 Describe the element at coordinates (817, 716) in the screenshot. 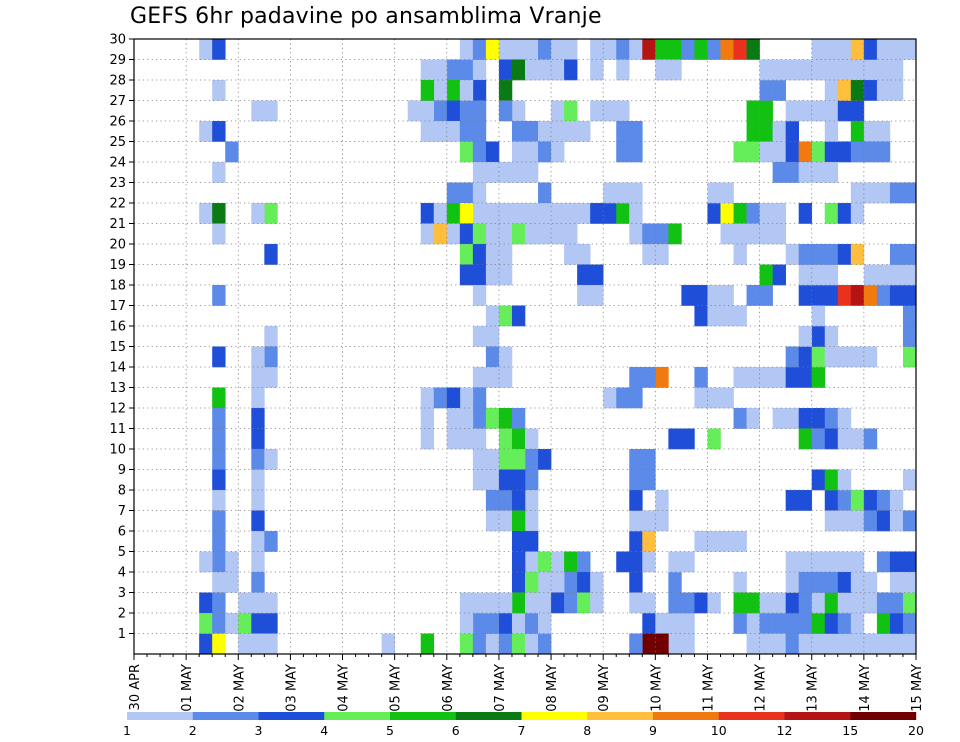

I see `legend-swatch` at that location.